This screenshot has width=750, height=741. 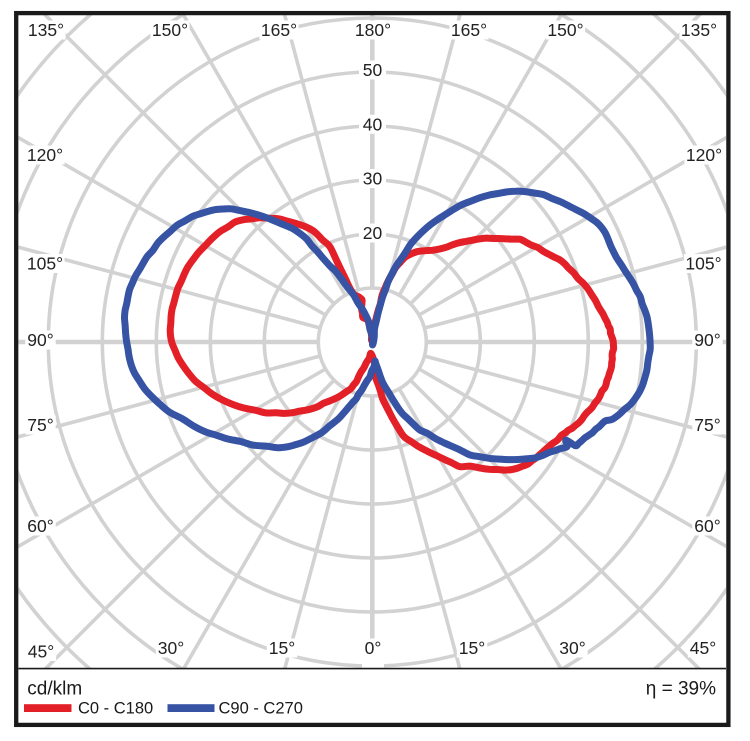 I want to click on svg-text: 50, so click(x=373, y=70).